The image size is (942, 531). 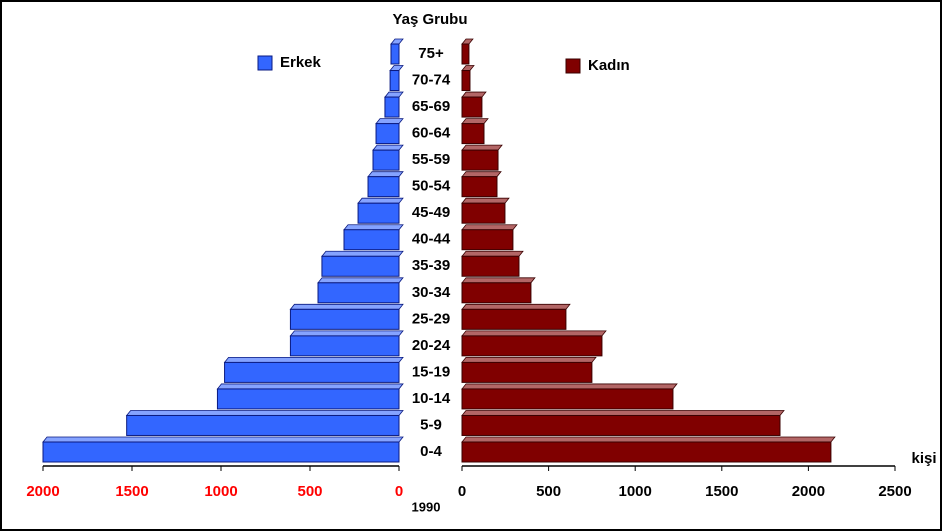 What do you see at coordinates (431, 53) in the screenshot?
I see `category-label: 75+` at bounding box center [431, 53].